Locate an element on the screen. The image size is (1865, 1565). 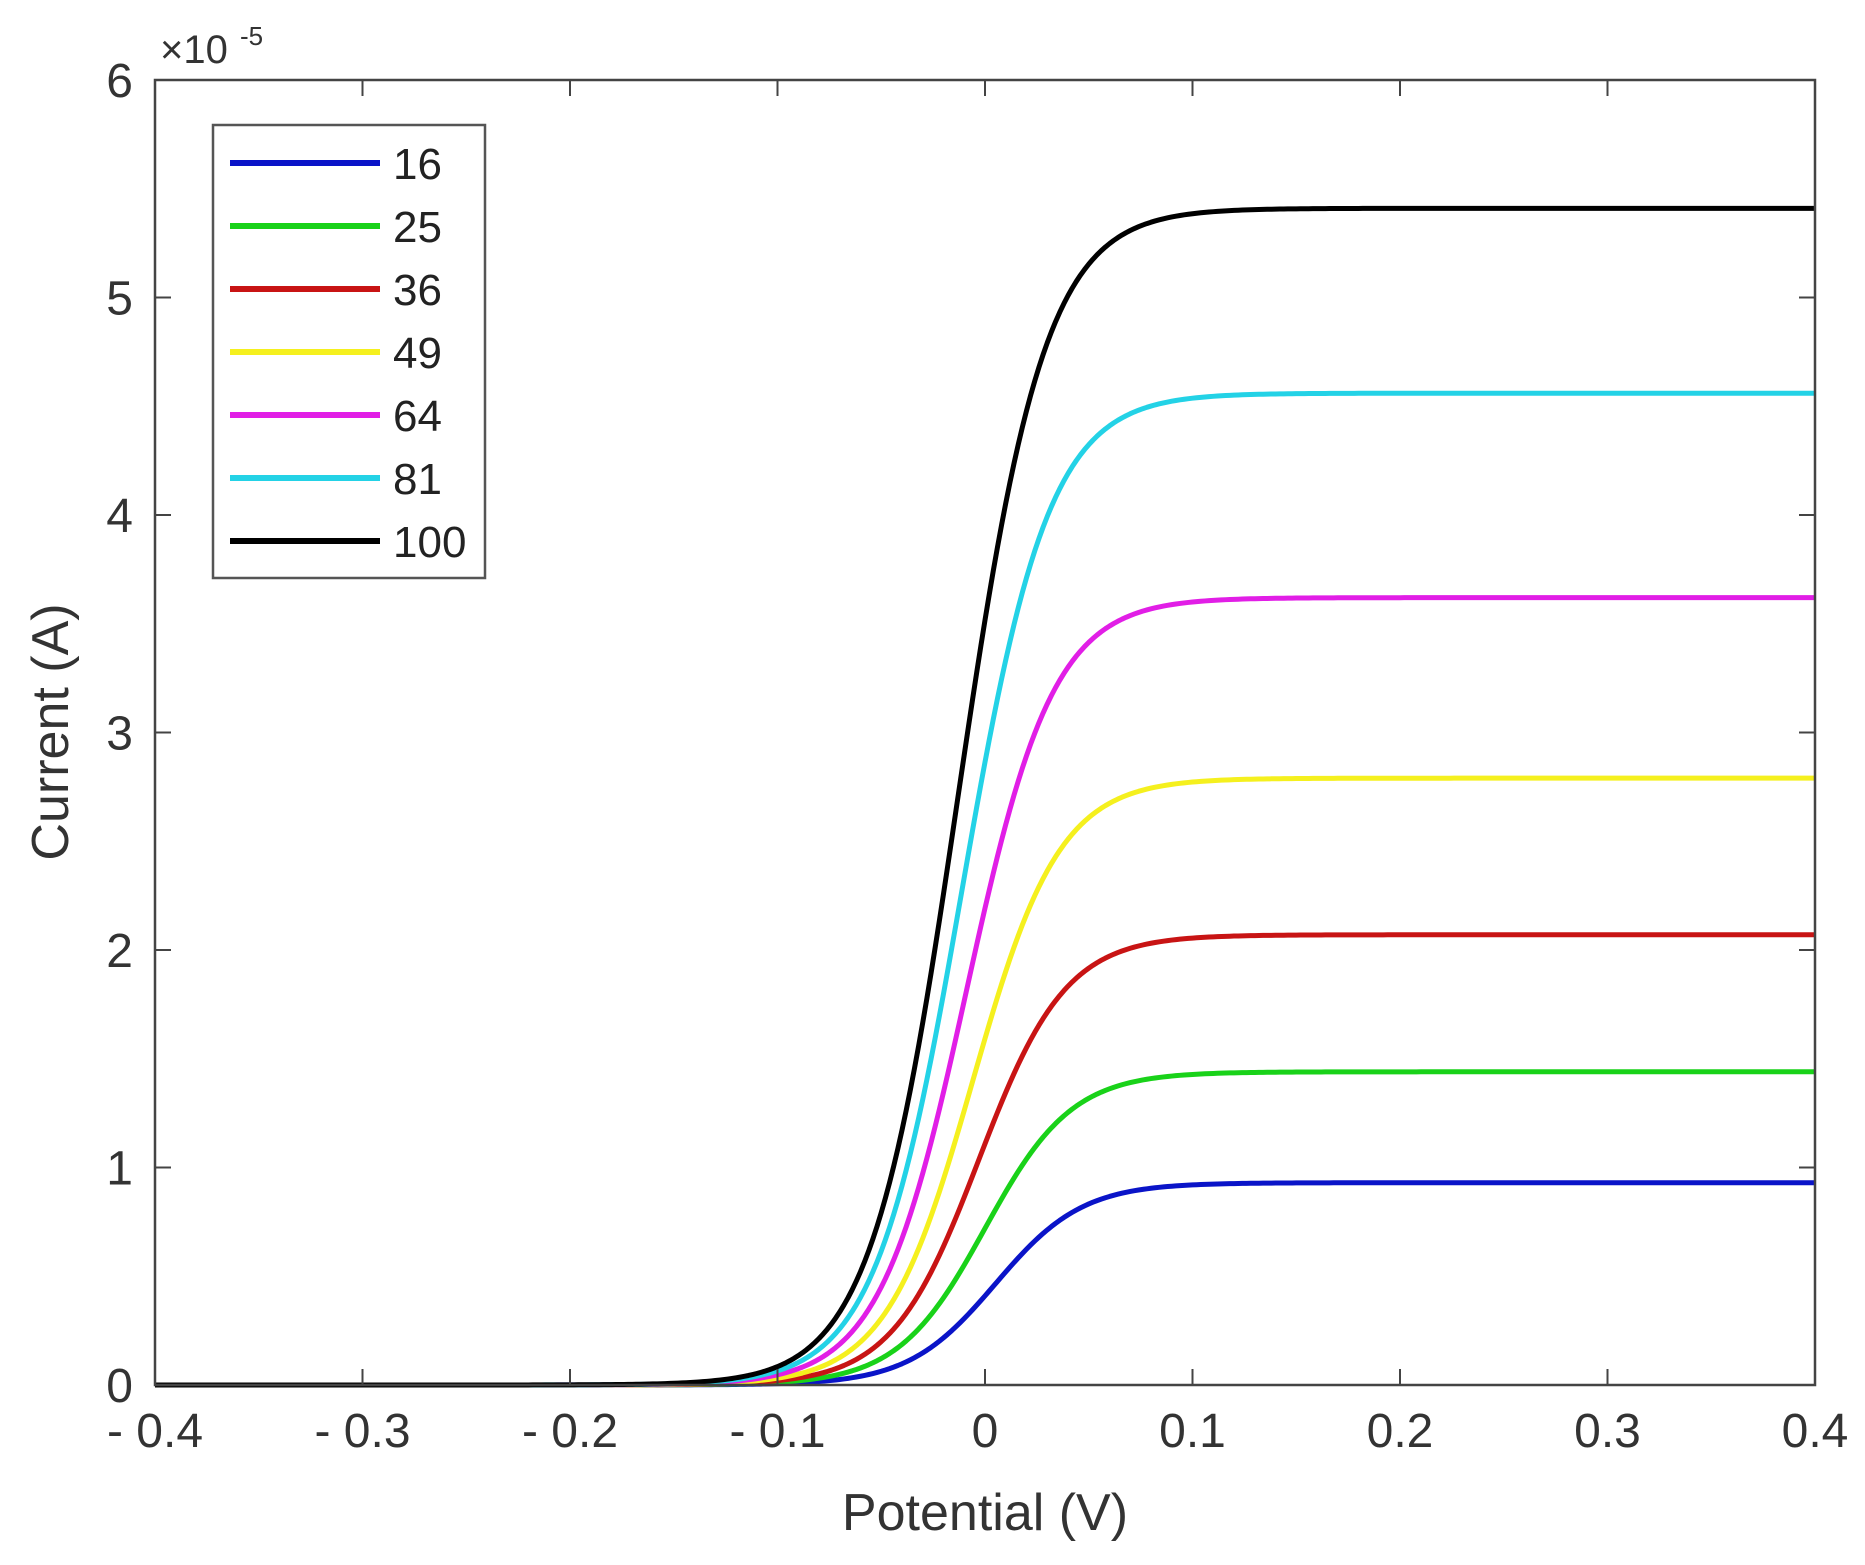
x-tick-label: - 0.4 is located at coordinates (155, 1431).